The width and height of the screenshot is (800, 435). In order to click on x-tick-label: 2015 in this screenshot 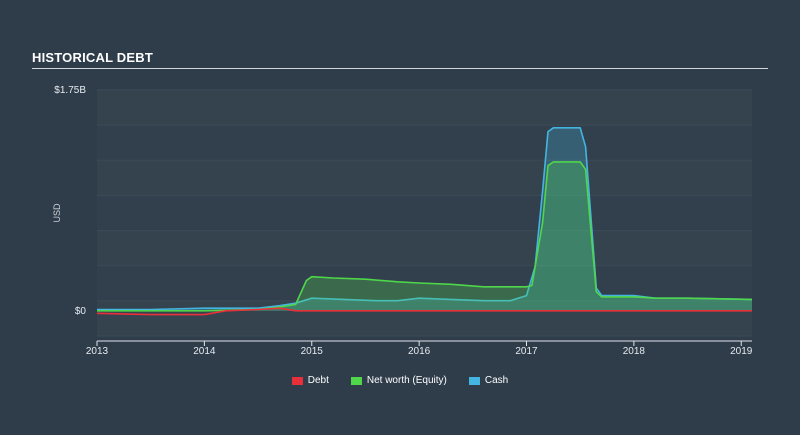, I will do `click(312, 351)`.